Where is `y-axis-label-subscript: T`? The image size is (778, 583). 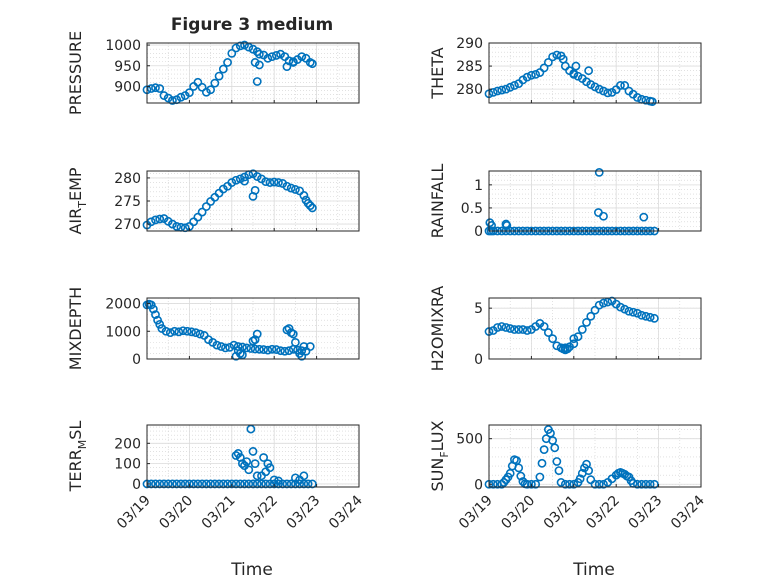 y-axis-label-subscript: T is located at coordinates (82, 205).